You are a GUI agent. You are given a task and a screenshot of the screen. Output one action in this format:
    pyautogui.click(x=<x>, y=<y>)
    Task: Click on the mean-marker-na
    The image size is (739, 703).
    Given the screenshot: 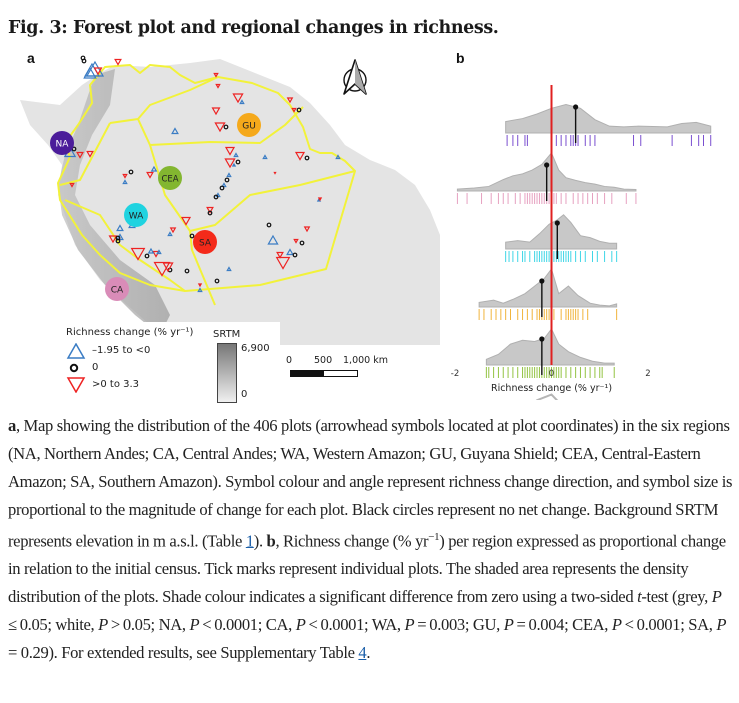 What is the action you would take?
    pyautogui.click(x=576, y=123)
    